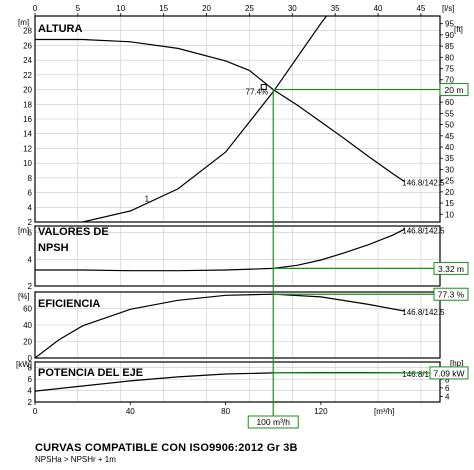  I want to click on right-axis-tick-label: 40, so click(449, 147).